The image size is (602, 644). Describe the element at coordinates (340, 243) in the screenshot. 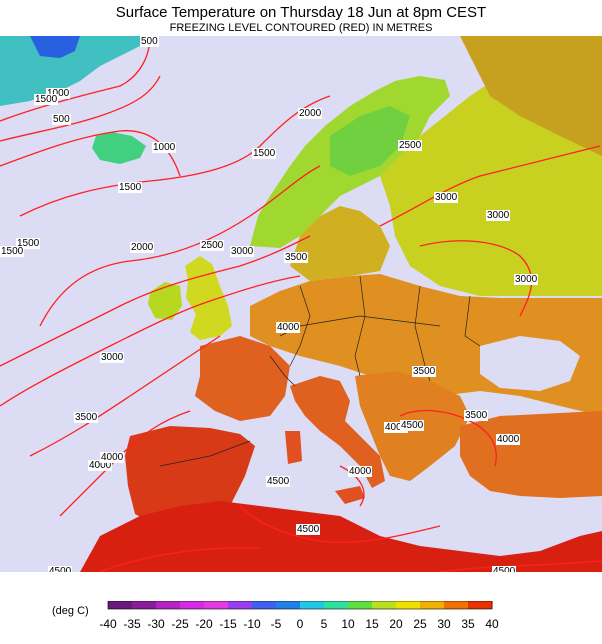

I see `poland-baltics-landmass` at that location.